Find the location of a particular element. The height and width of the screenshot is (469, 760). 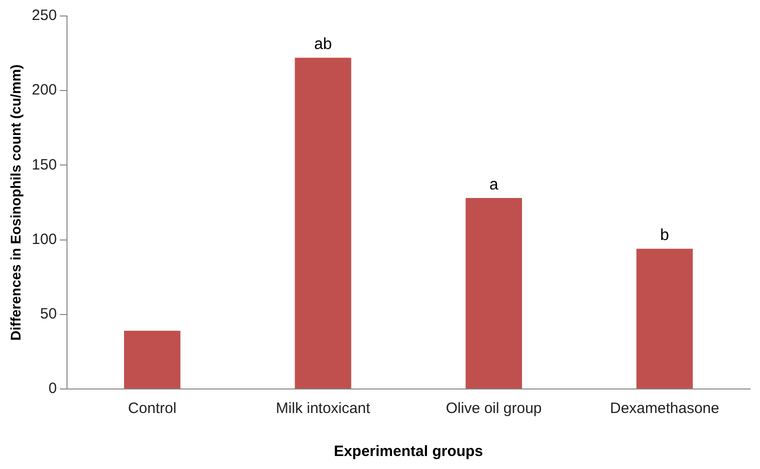

annotation: ab is located at coordinates (323, 45).